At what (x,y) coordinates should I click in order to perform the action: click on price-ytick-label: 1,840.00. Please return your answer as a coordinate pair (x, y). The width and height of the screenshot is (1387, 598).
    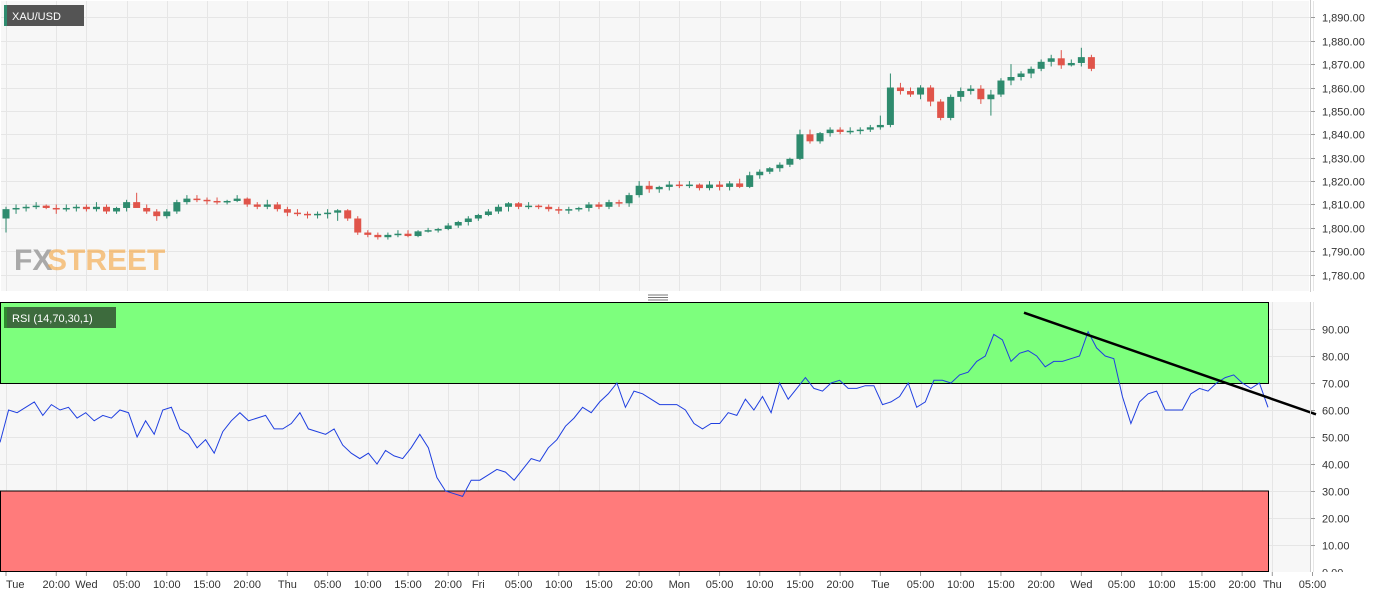
    Looking at the image, I should click on (1343, 136).